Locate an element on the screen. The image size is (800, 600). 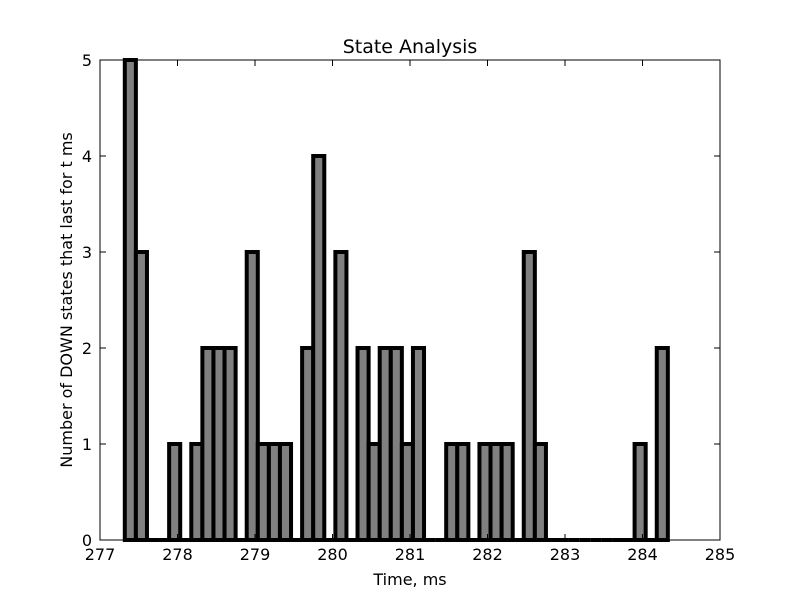
x-tick-label: 280 is located at coordinates (332, 554).